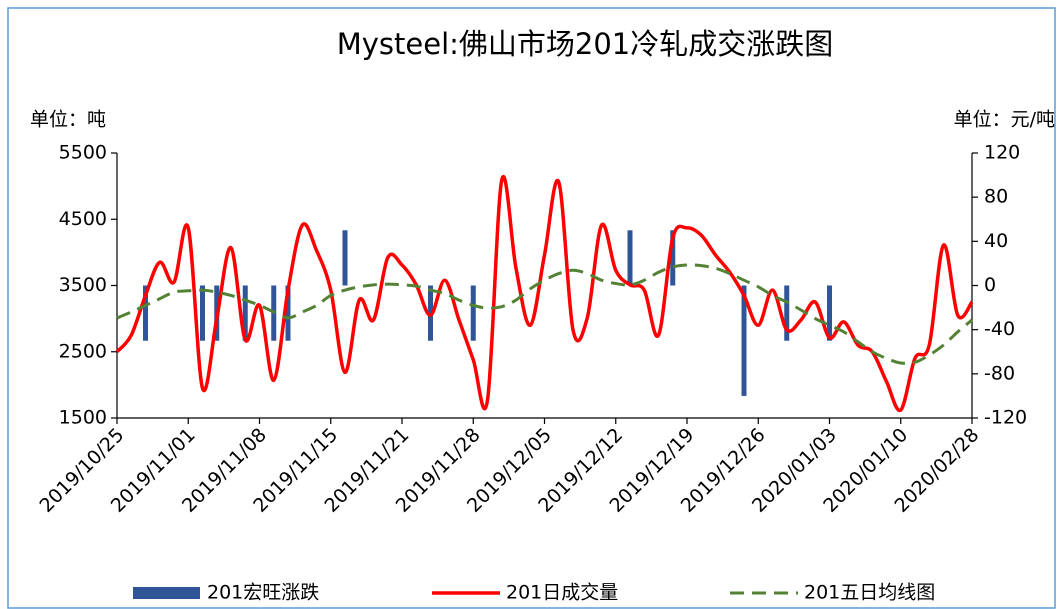  Describe the element at coordinates (585, 44) in the screenshot. I see `chart-title: Mysteel:佛山市场201冷轧成交涨跌图` at that location.